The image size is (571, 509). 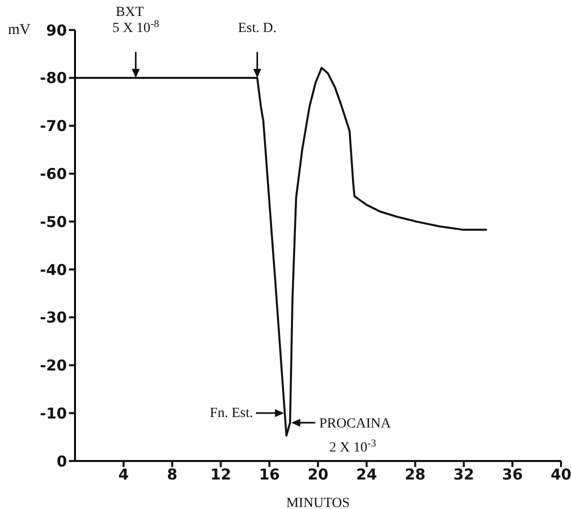 What do you see at coordinates (367, 475) in the screenshot?
I see `x-tick-label: 24` at bounding box center [367, 475].